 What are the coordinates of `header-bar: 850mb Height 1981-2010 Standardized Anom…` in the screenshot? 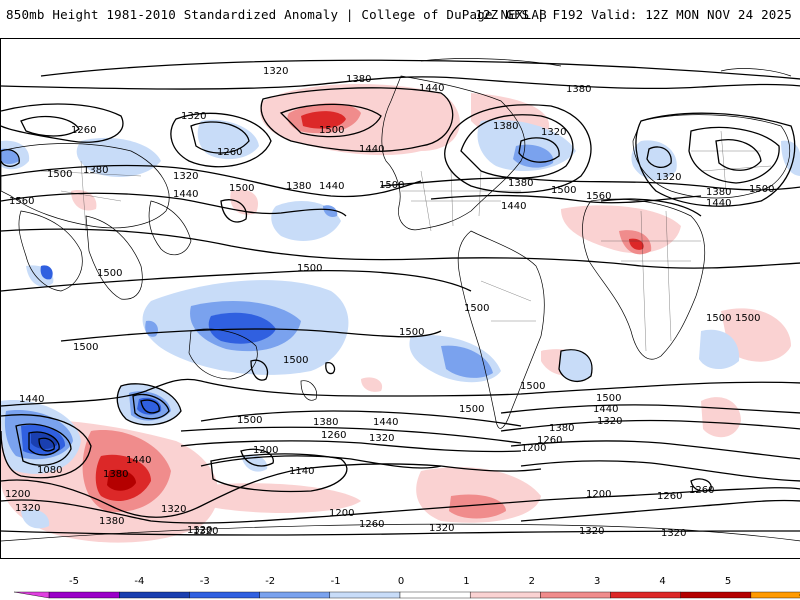 It's located at (400, 15).